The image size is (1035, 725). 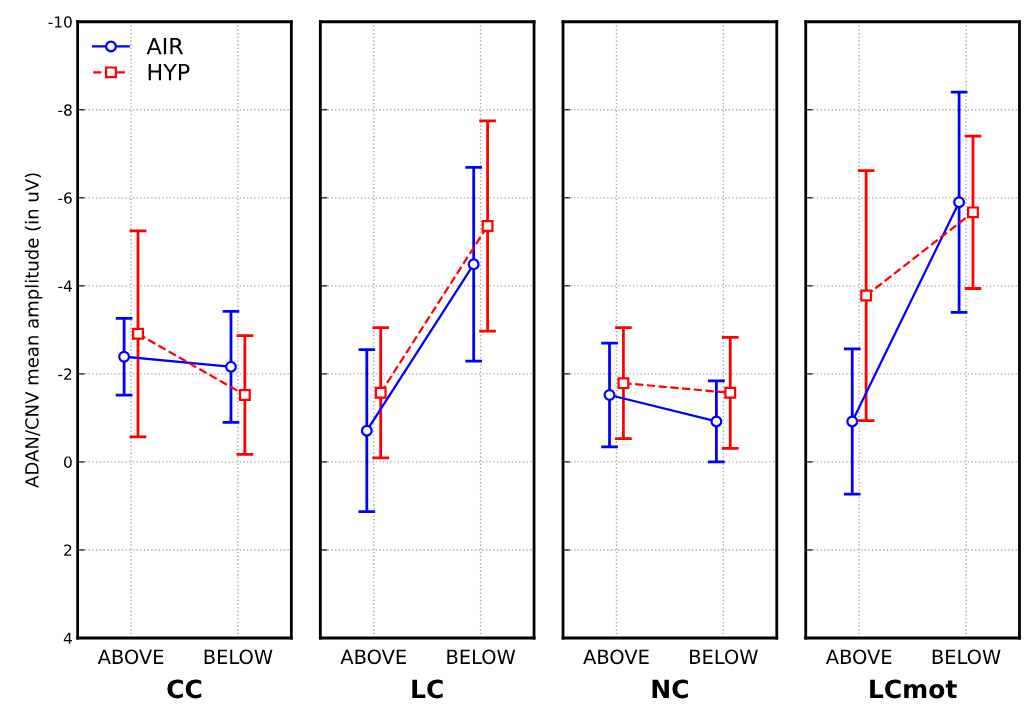 What do you see at coordinates (65, 286) in the screenshot?
I see `y-tick-label: -4` at bounding box center [65, 286].